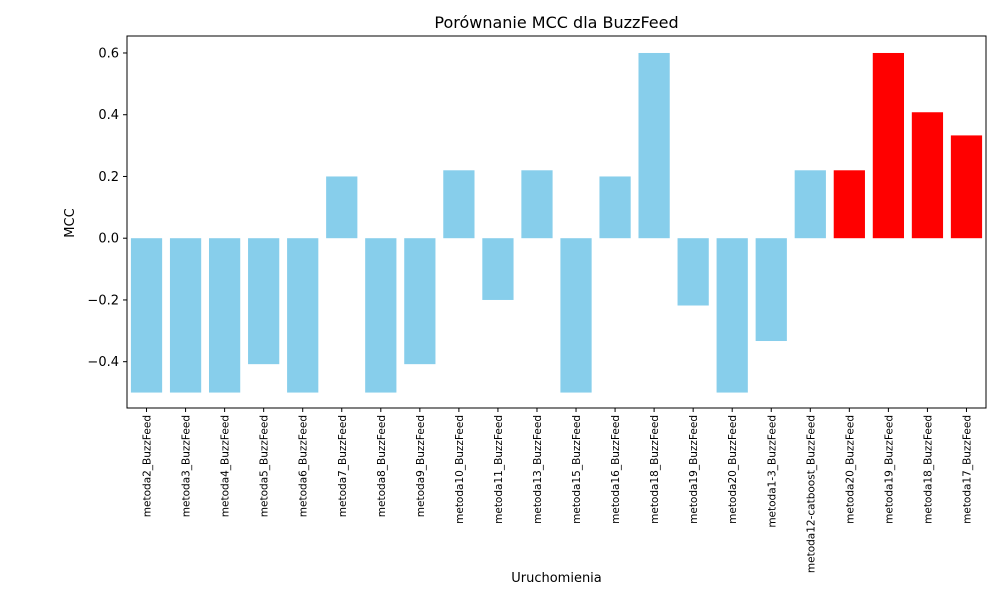 The width and height of the screenshot is (1000, 600). I want to click on x-tick-label-19: metoda20_BuzzFeed, so click(850, 469).